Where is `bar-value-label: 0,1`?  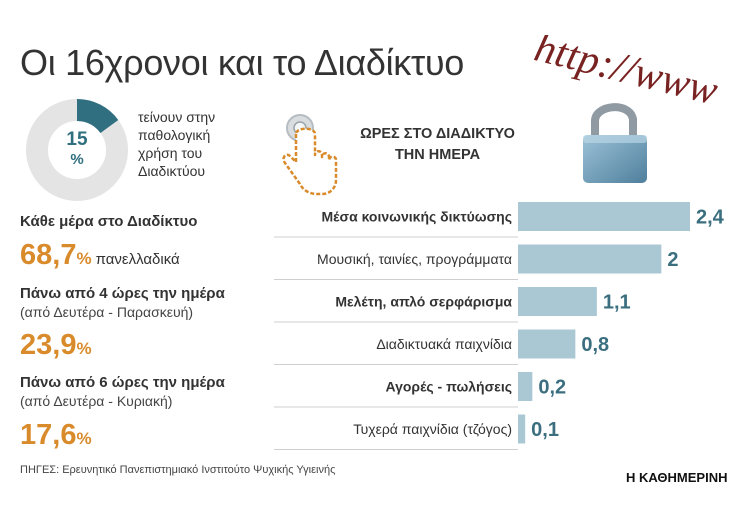
bar-value-label: 0,1 is located at coordinates (545, 430).